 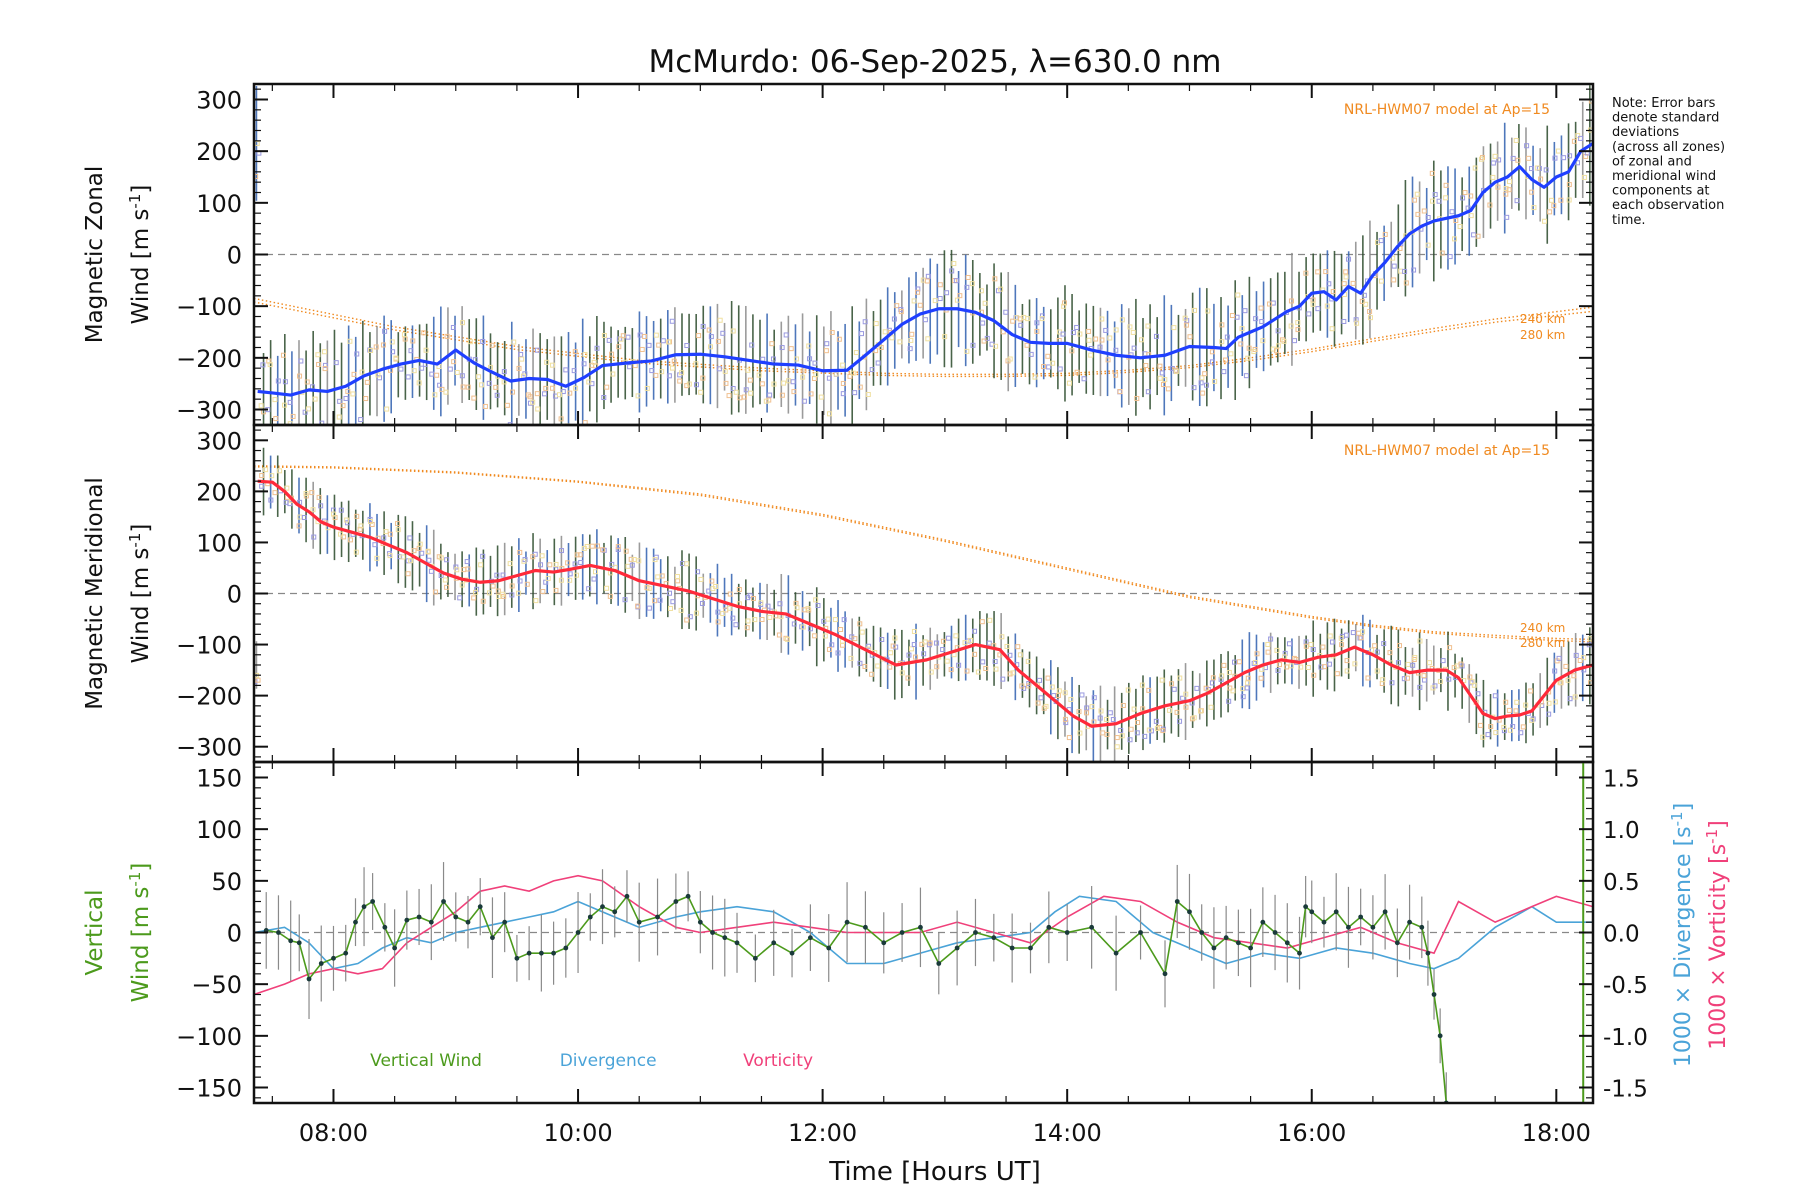 I want to click on model-curve-240-km, so click(x=923, y=553).